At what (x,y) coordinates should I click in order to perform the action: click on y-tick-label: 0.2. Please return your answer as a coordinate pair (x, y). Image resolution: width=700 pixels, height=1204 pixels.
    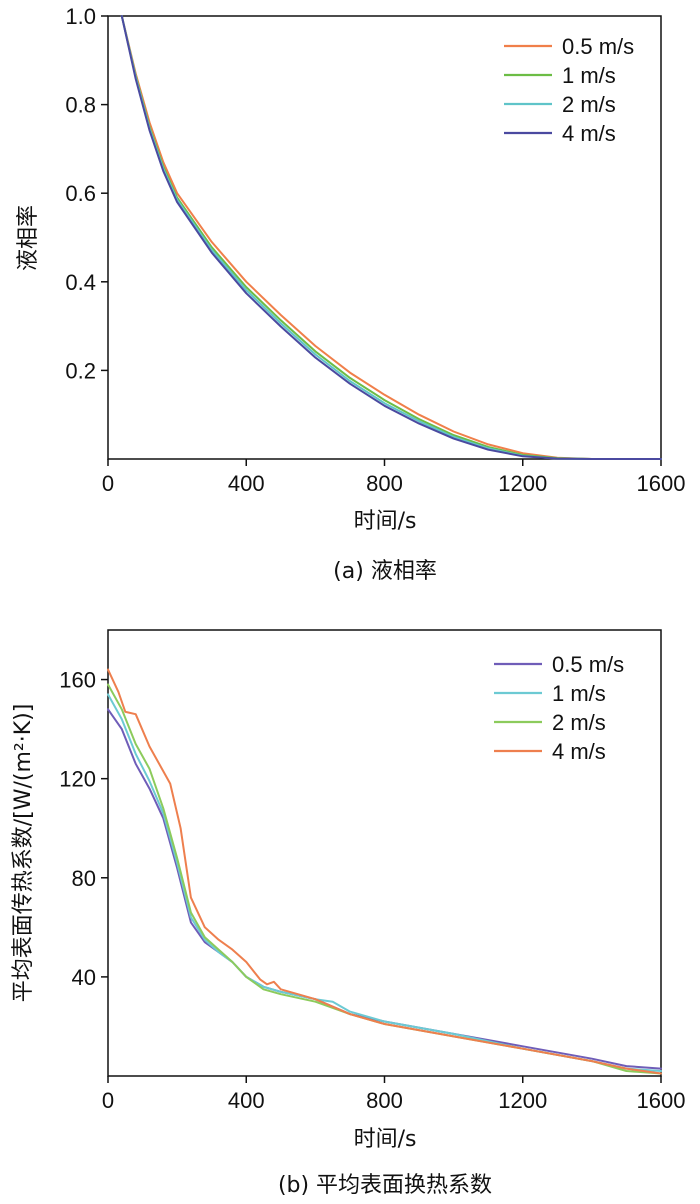
    Looking at the image, I should click on (80, 370).